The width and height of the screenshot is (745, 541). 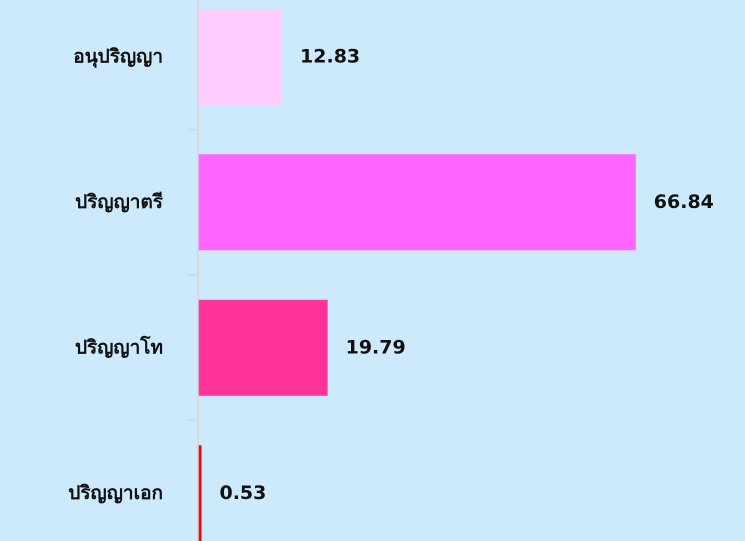 What do you see at coordinates (119, 202) in the screenshot?
I see `y-tick-label: ปริญญาตรี` at bounding box center [119, 202].